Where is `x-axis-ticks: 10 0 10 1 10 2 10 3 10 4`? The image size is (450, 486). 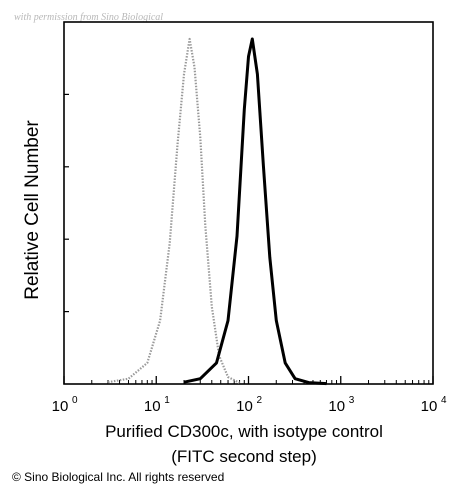 x-axis-ticks: 10 0 10 1 10 2 10 3 10 4 is located at coordinates (249, 395).